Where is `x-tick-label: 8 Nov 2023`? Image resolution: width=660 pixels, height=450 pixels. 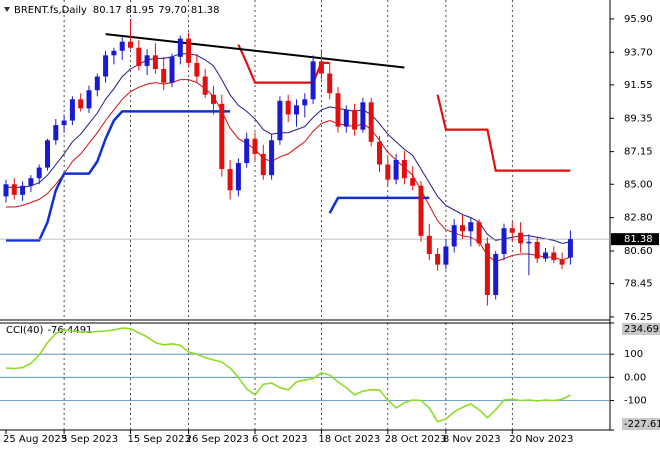 x-tick-label: 8 Nov 2023 is located at coordinates (472, 439).